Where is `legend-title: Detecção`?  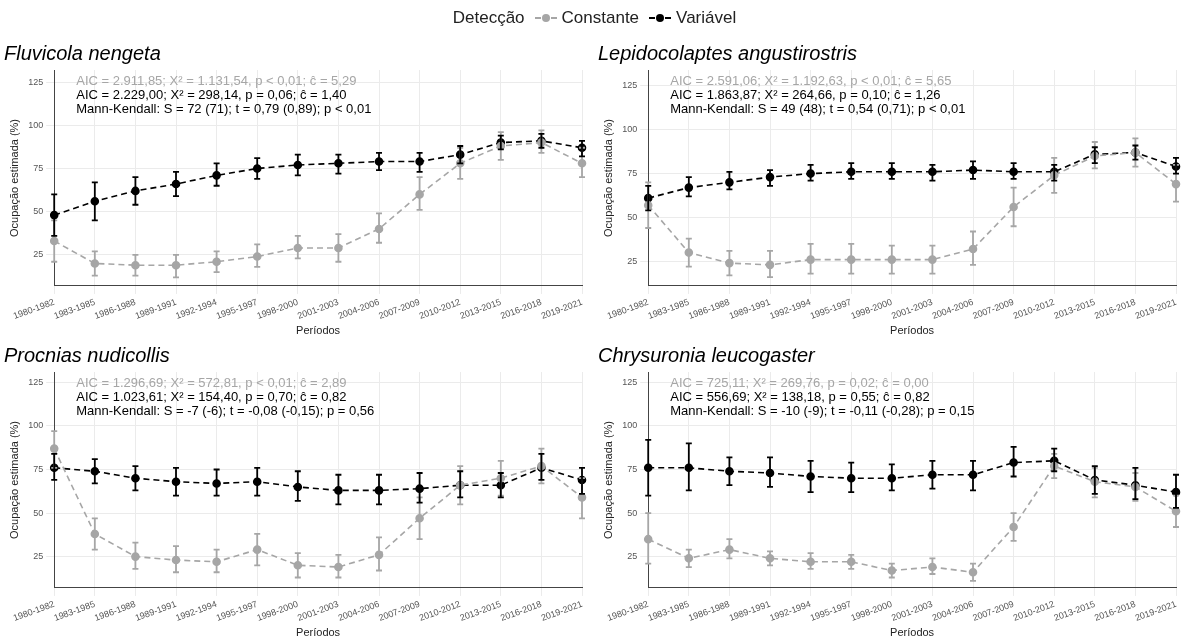 legend-title: Detecção is located at coordinates (488, 18).